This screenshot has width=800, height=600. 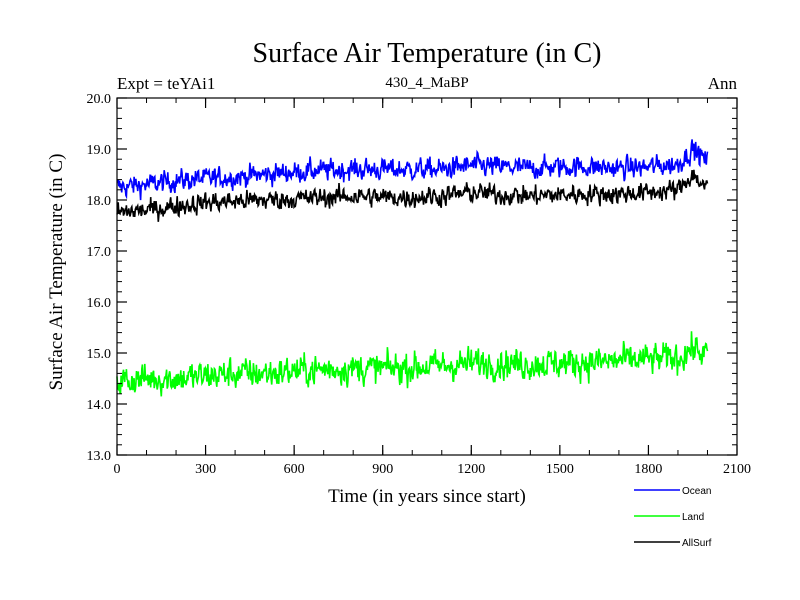 What do you see at coordinates (697, 543) in the screenshot?
I see `legend-label-allsurf: AllSurf` at bounding box center [697, 543].